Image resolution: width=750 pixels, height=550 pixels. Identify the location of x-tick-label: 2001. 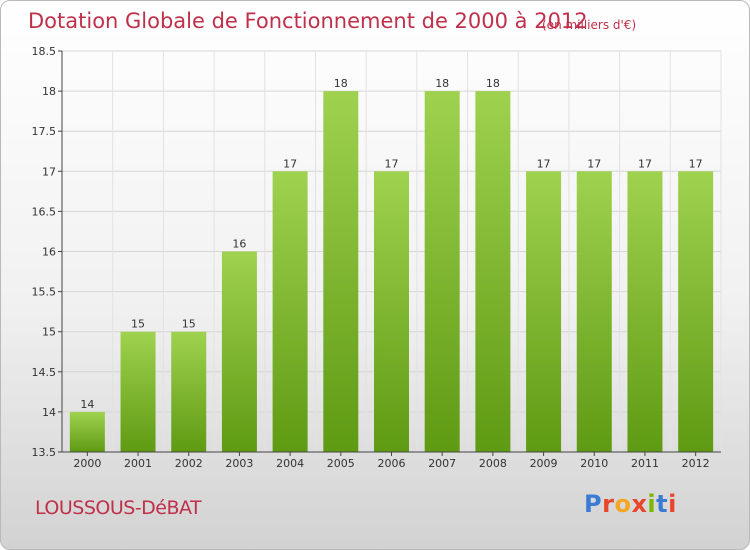
(138, 463).